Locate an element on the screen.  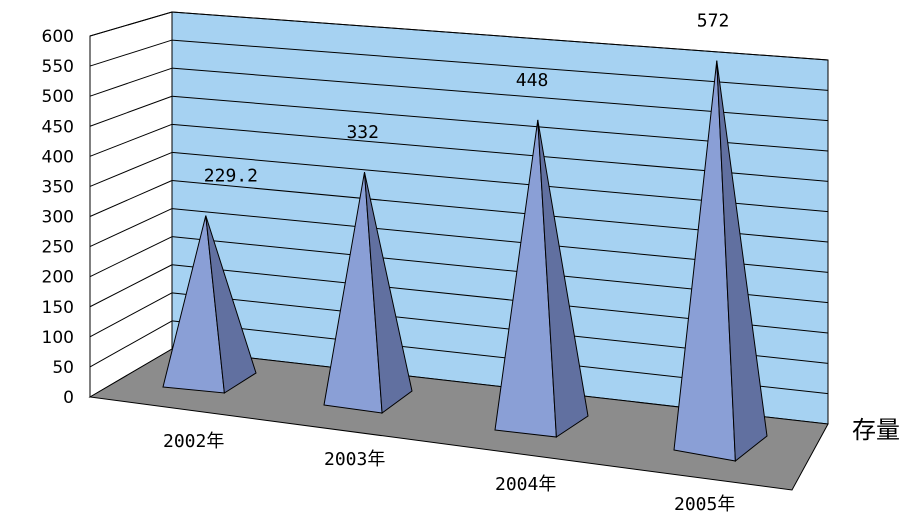
y-tick-label: 500 is located at coordinates (58, 97).